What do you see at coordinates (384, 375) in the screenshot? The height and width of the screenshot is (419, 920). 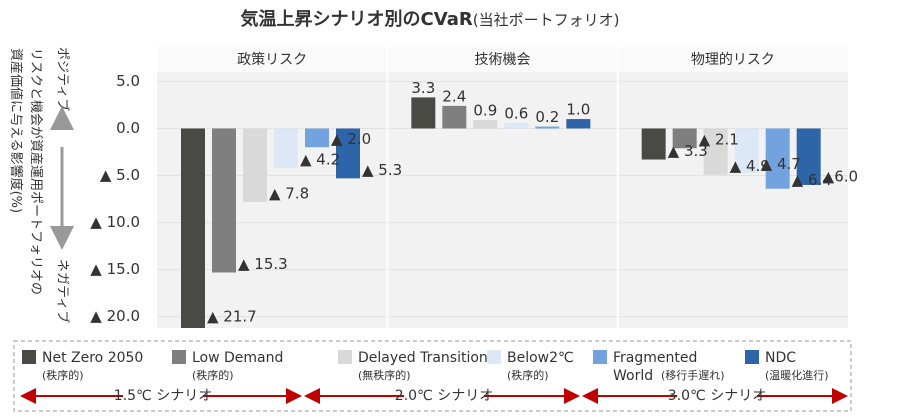 I see `legend-note: (無秩序的)` at bounding box center [384, 375].